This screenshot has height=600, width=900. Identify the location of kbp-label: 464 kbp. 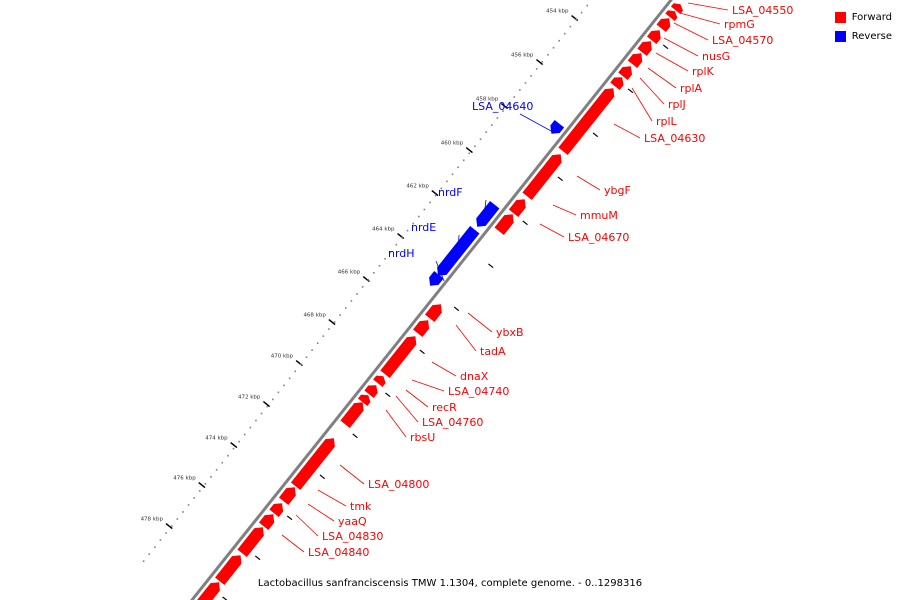
(383, 230).